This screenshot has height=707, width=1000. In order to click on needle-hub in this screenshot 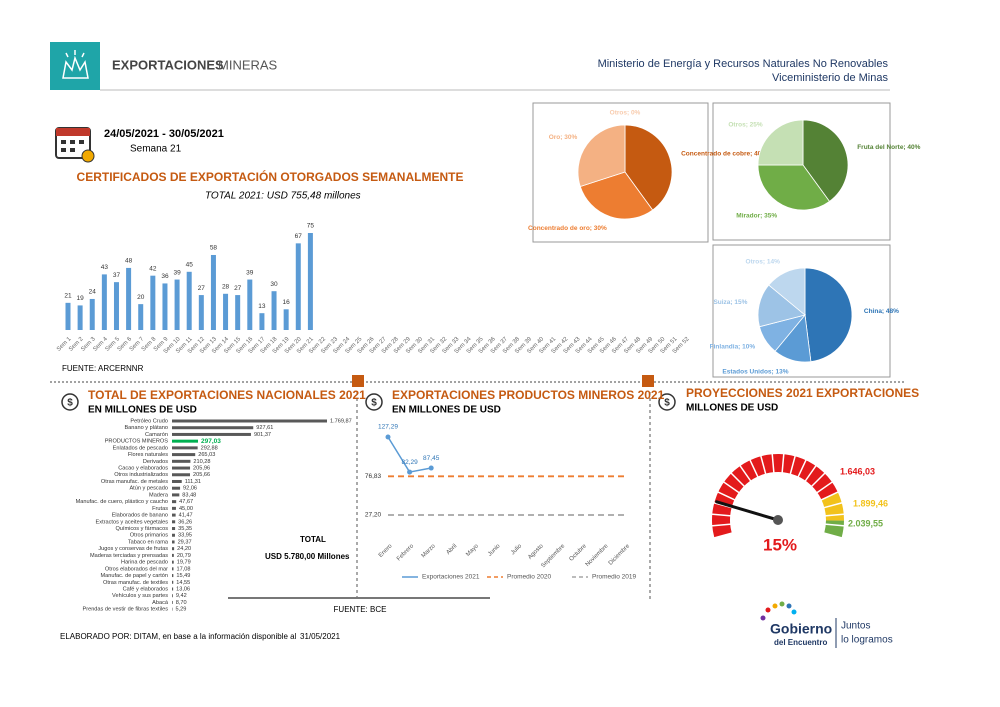, I will do `click(778, 520)`.